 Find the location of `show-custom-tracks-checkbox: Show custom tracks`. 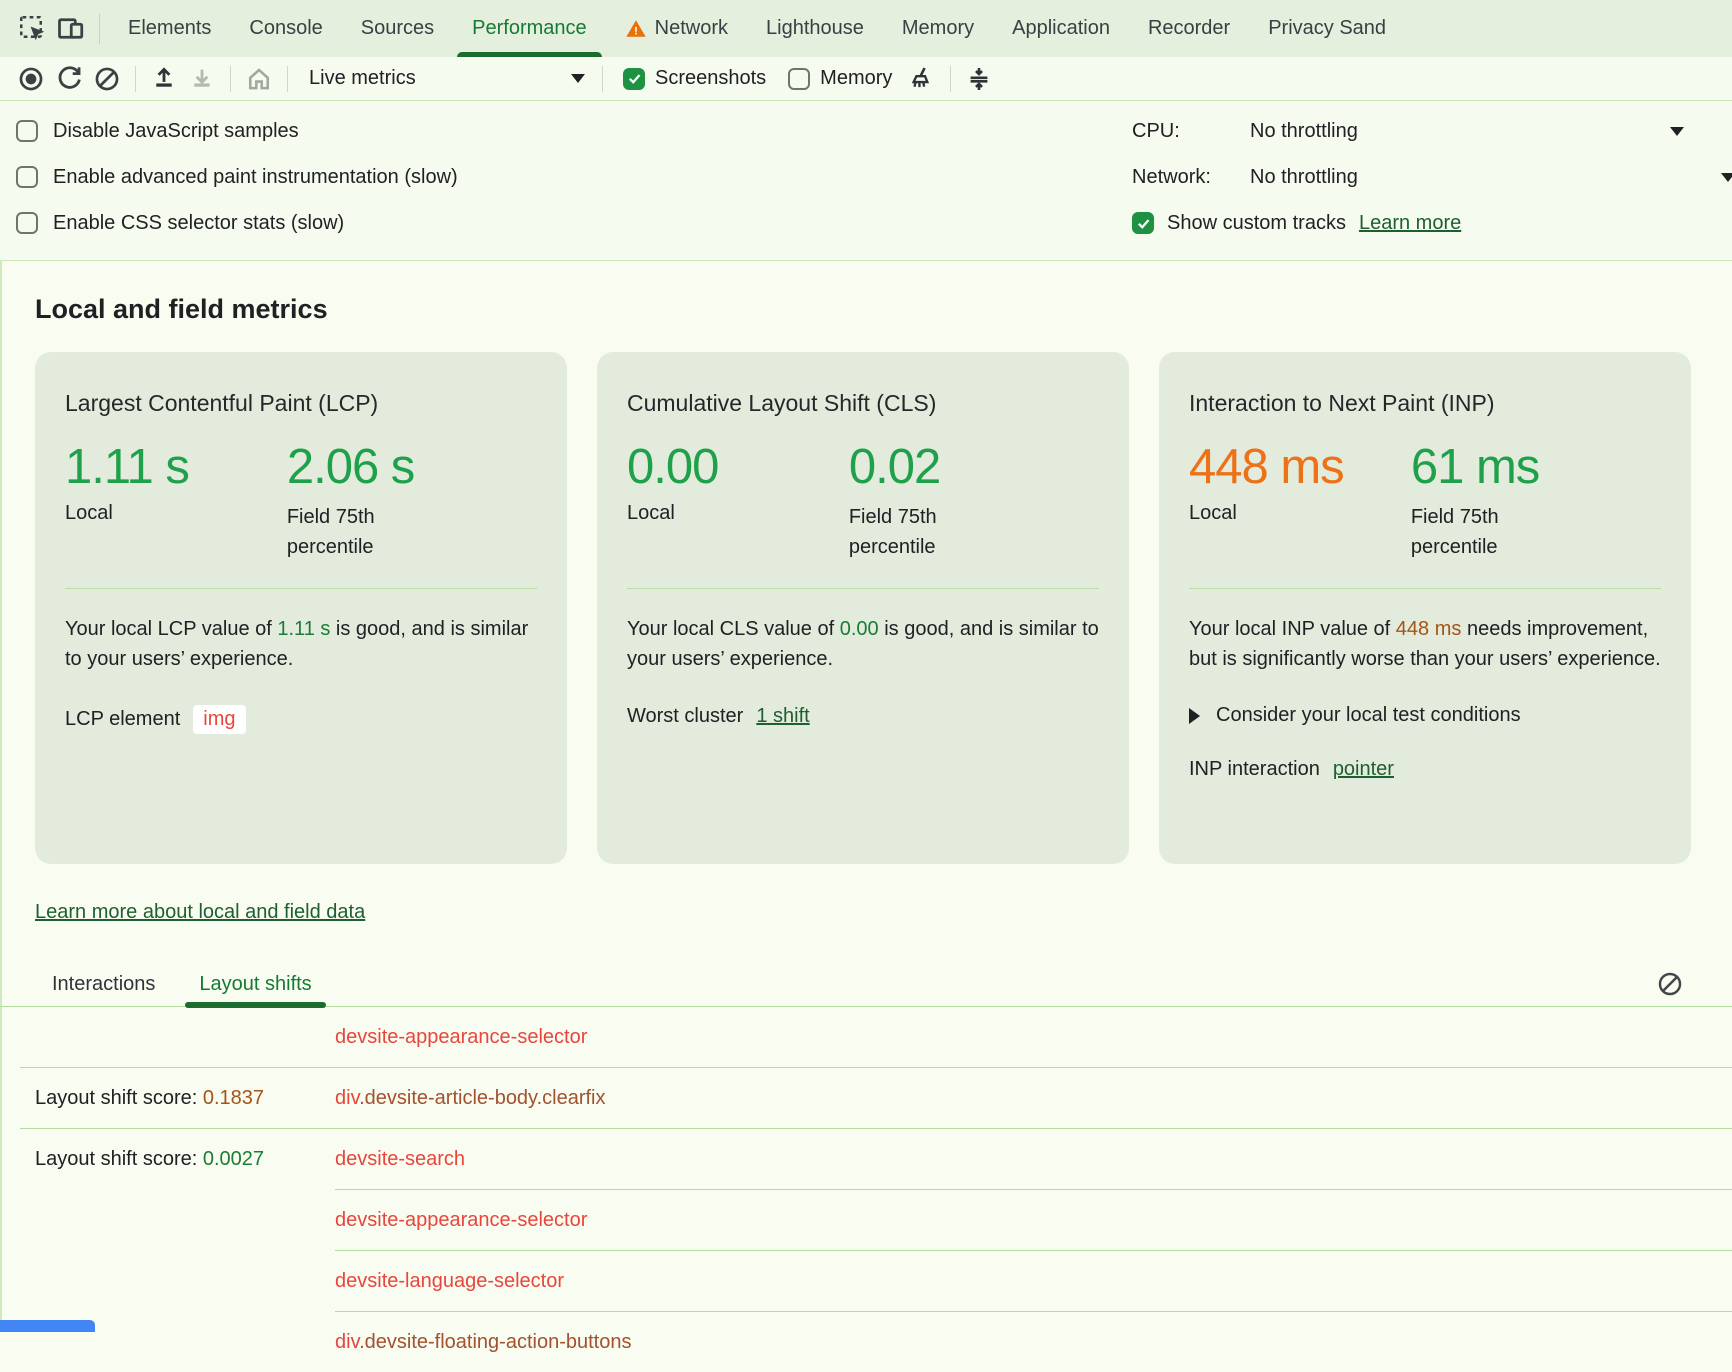

show-custom-tracks-checkbox: Show custom tracks is located at coordinates (1239, 223).